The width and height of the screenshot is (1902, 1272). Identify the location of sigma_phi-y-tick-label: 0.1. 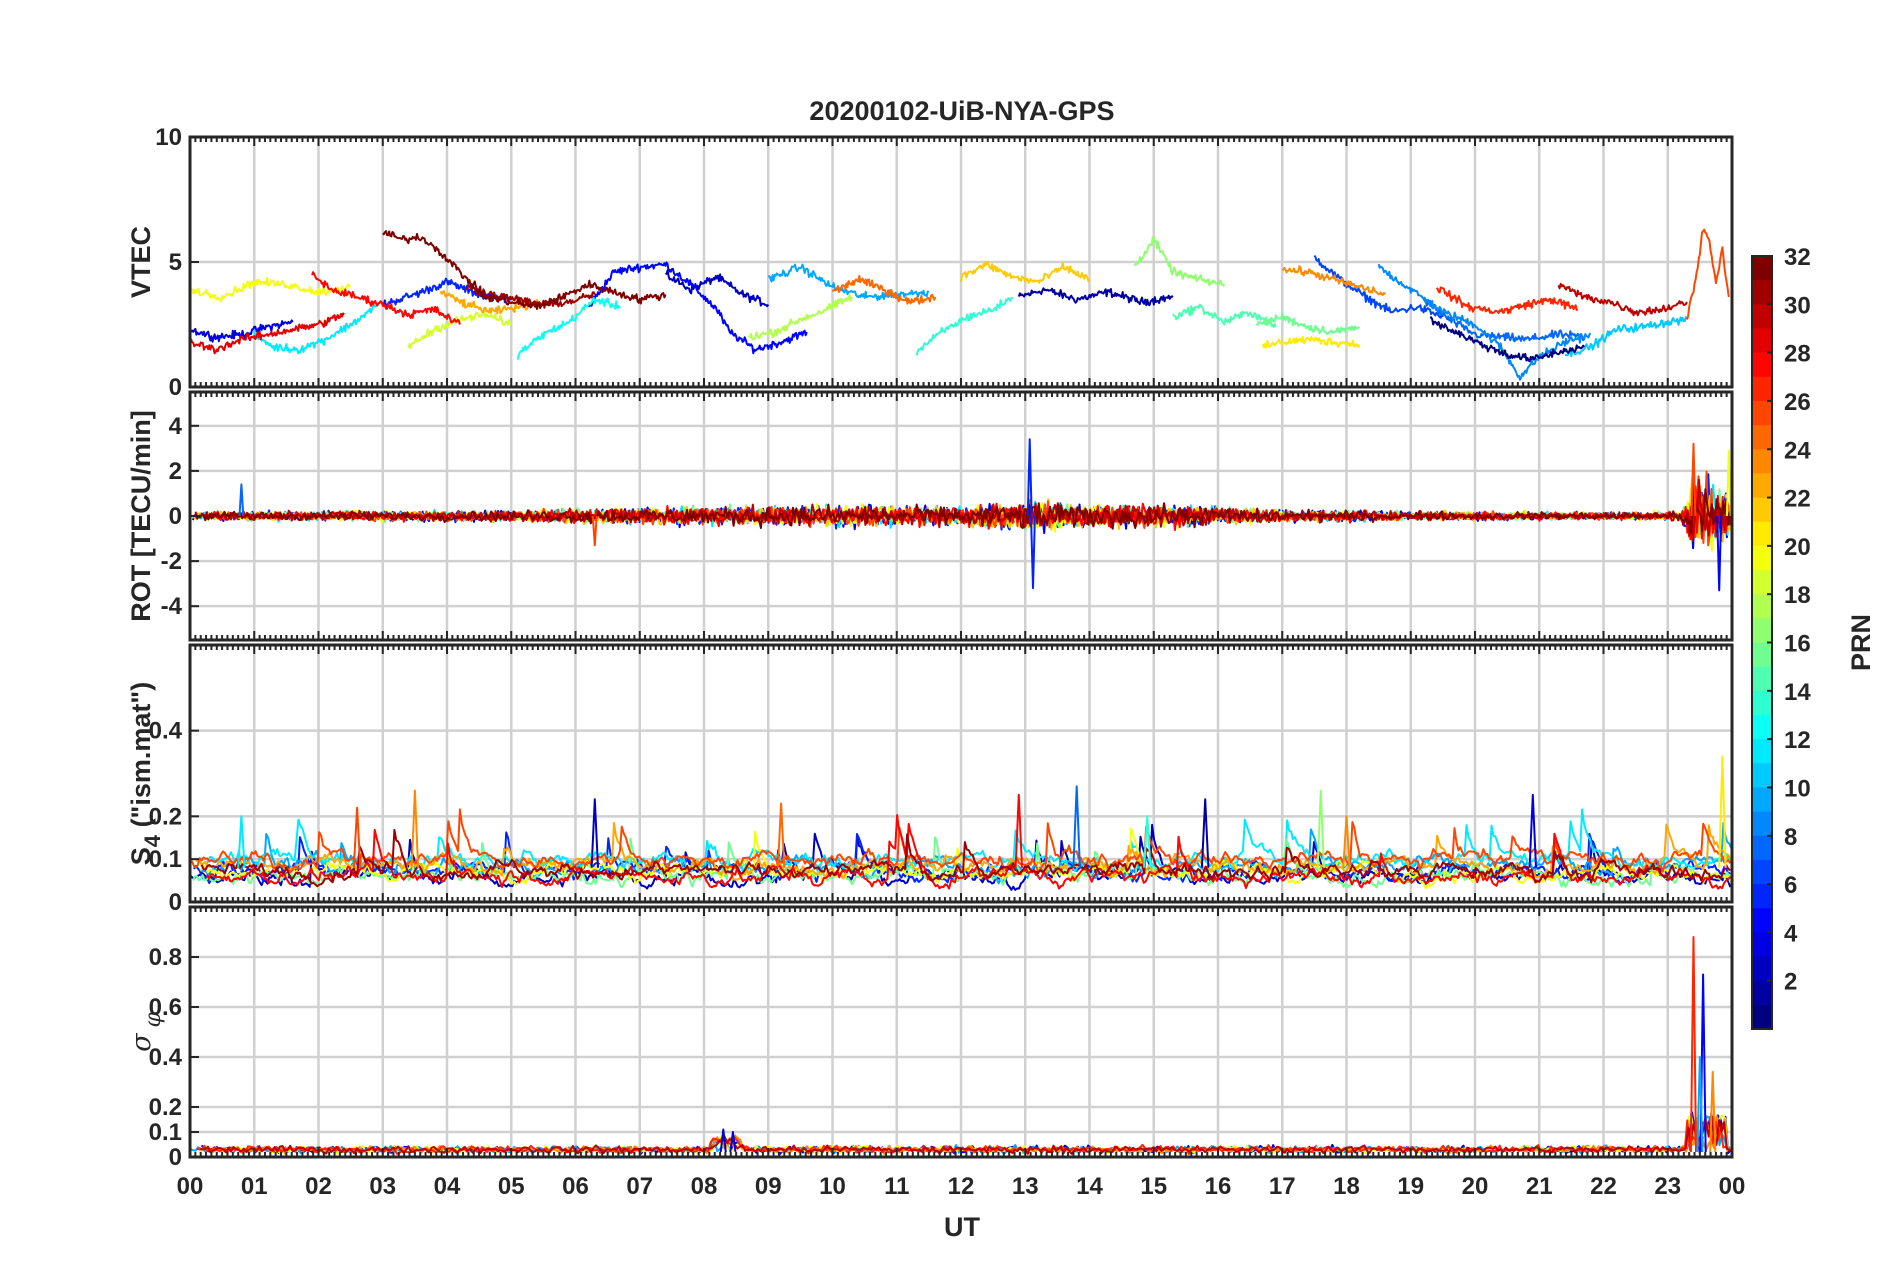
(165, 1132).